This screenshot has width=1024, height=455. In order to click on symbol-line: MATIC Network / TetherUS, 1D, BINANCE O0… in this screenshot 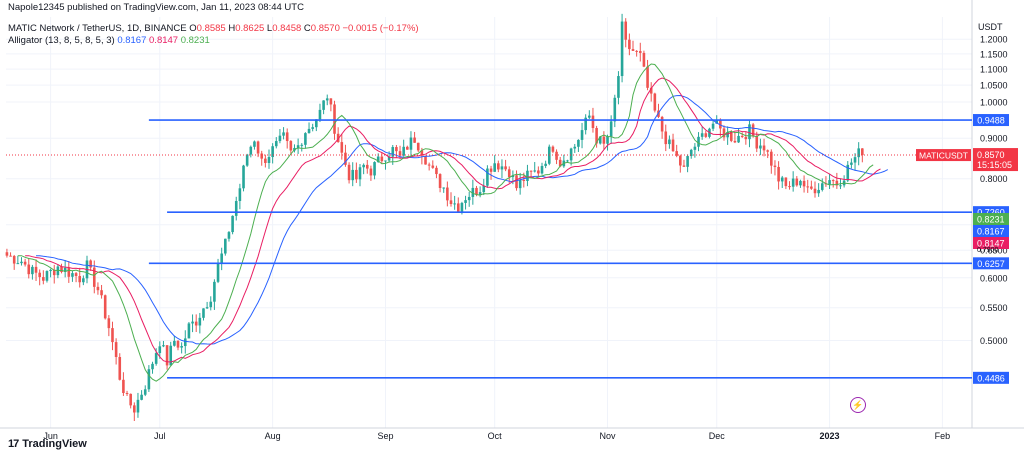, I will do `click(213, 29)`.